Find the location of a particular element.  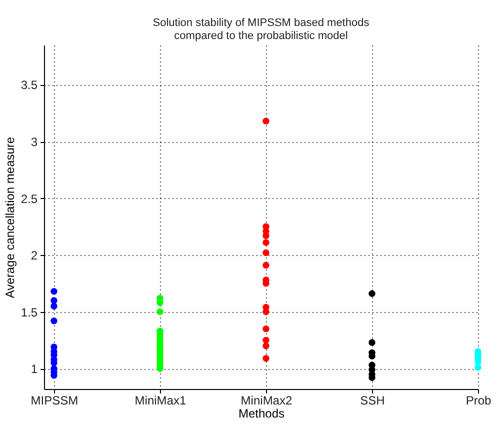

y-tick-label: 1.5 is located at coordinates (29, 312).